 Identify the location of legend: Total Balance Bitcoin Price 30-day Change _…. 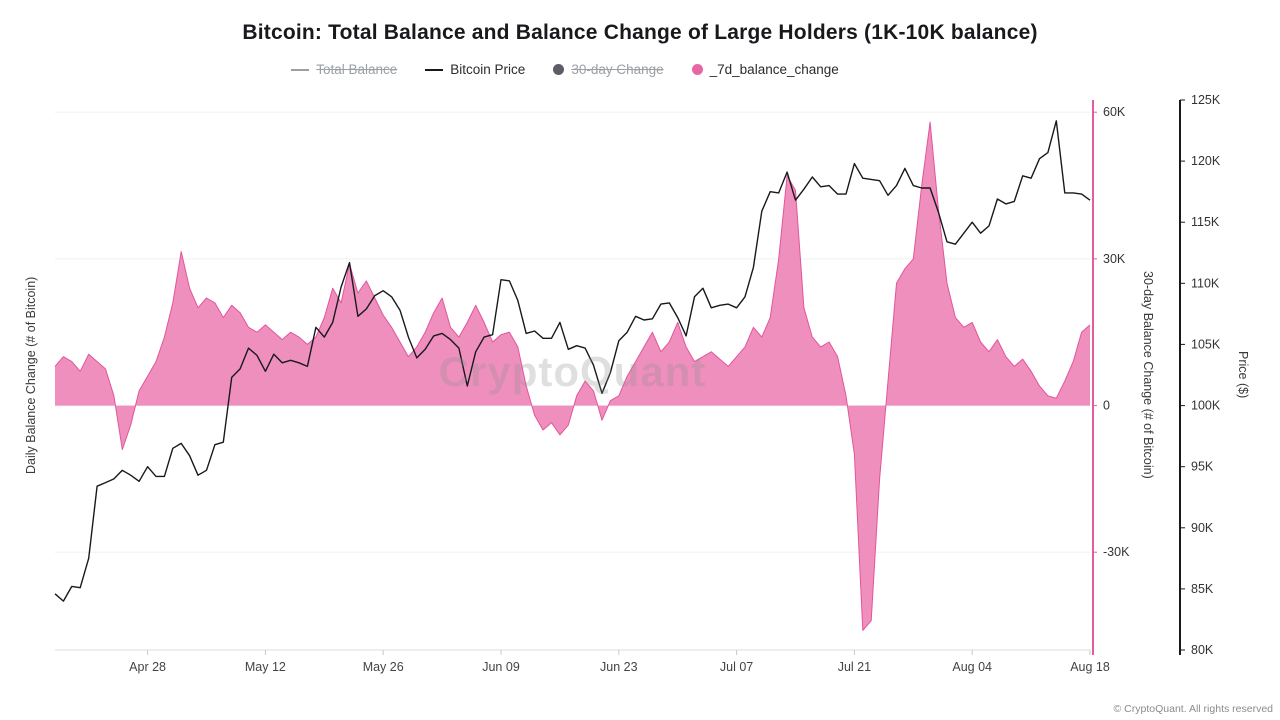
(565, 69).